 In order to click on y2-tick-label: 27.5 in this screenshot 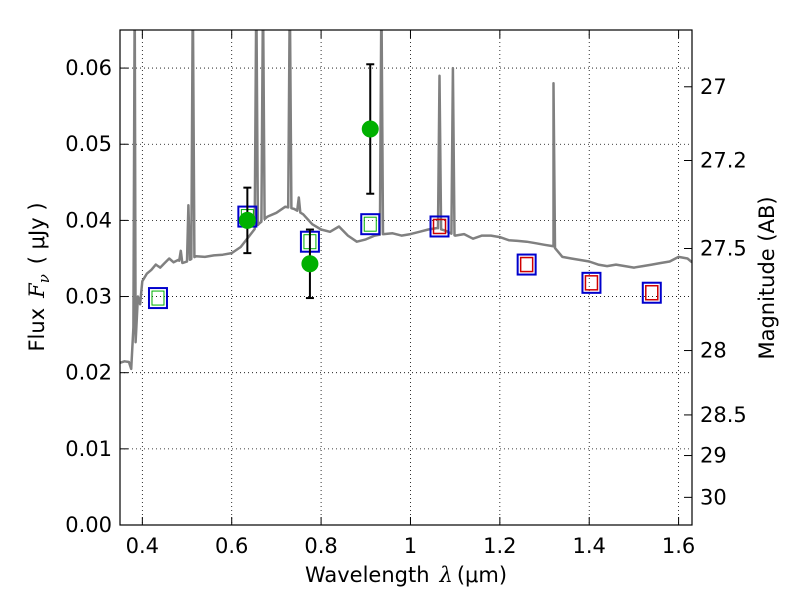, I will do `click(723, 249)`.